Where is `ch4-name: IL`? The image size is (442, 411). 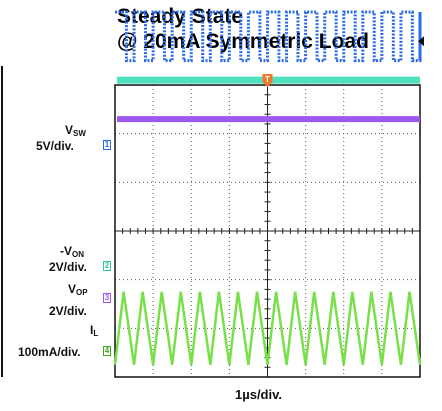 ch4-name: IL is located at coordinates (94, 330).